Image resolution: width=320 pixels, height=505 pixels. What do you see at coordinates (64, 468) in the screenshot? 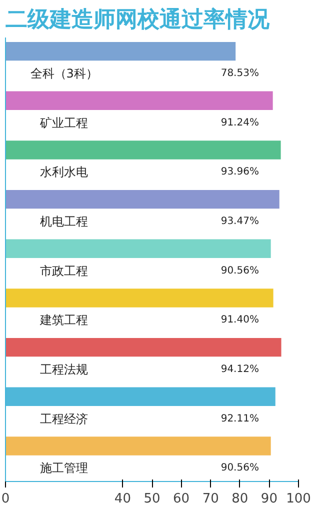
I see `y-tick-label: 施工管理` at bounding box center [64, 468].